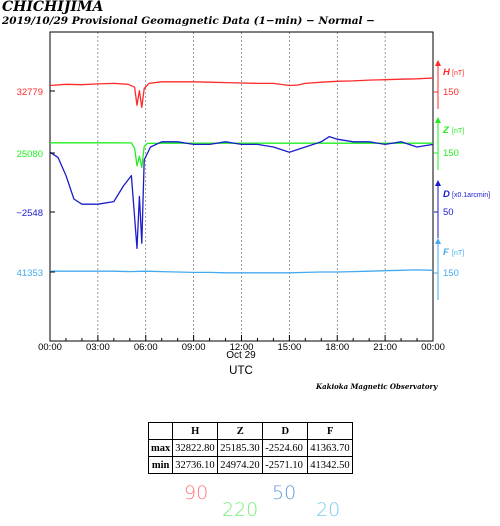 The image size is (500, 526). I want to click on handwritten-note-z: 220, so click(240, 510).